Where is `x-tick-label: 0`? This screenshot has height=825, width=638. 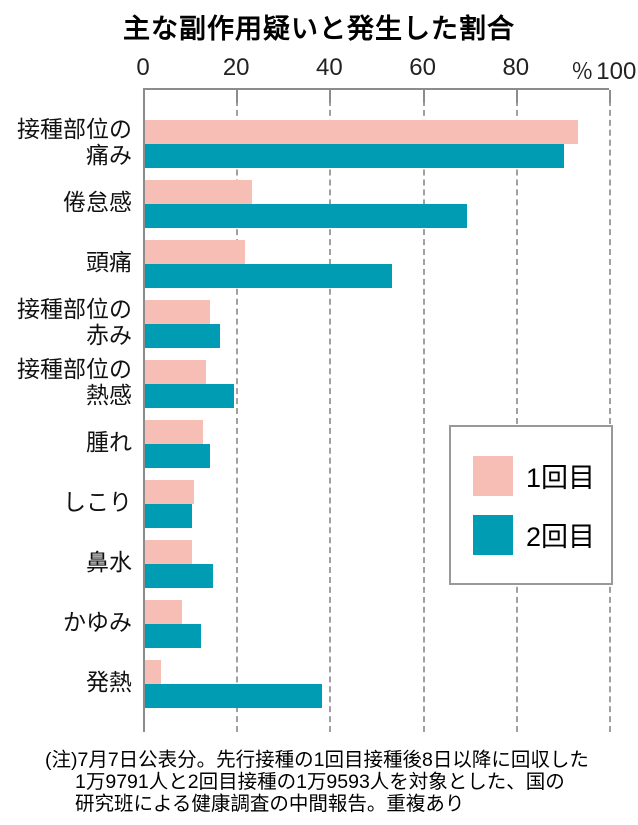
x-tick-label: 0 is located at coordinates (143, 67).